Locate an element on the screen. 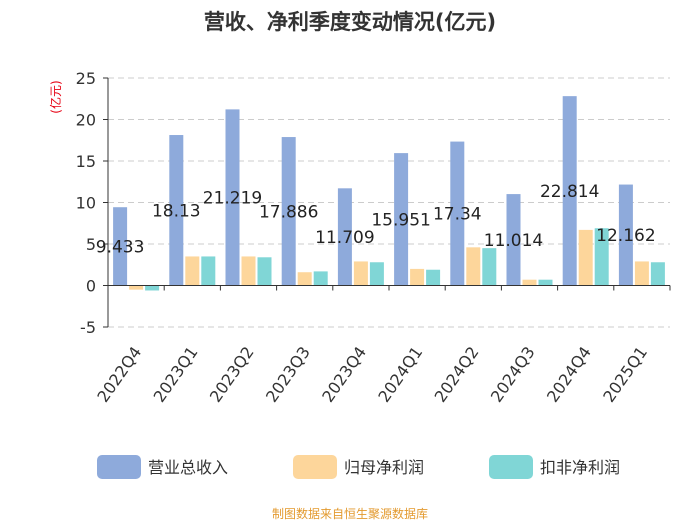 This screenshot has width=700, height=525. data-label: 11.709 is located at coordinates (344, 238).